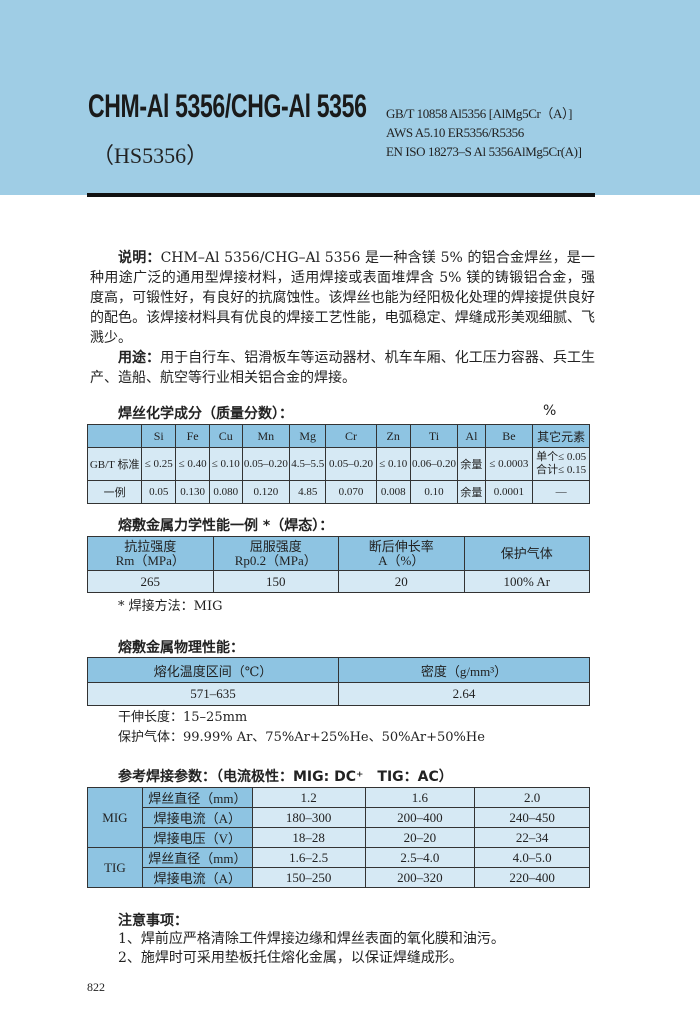 The width and height of the screenshot is (700, 1035). What do you see at coordinates (193, 464) in the screenshot?
I see `cell: ≤ 0.40` at bounding box center [193, 464].